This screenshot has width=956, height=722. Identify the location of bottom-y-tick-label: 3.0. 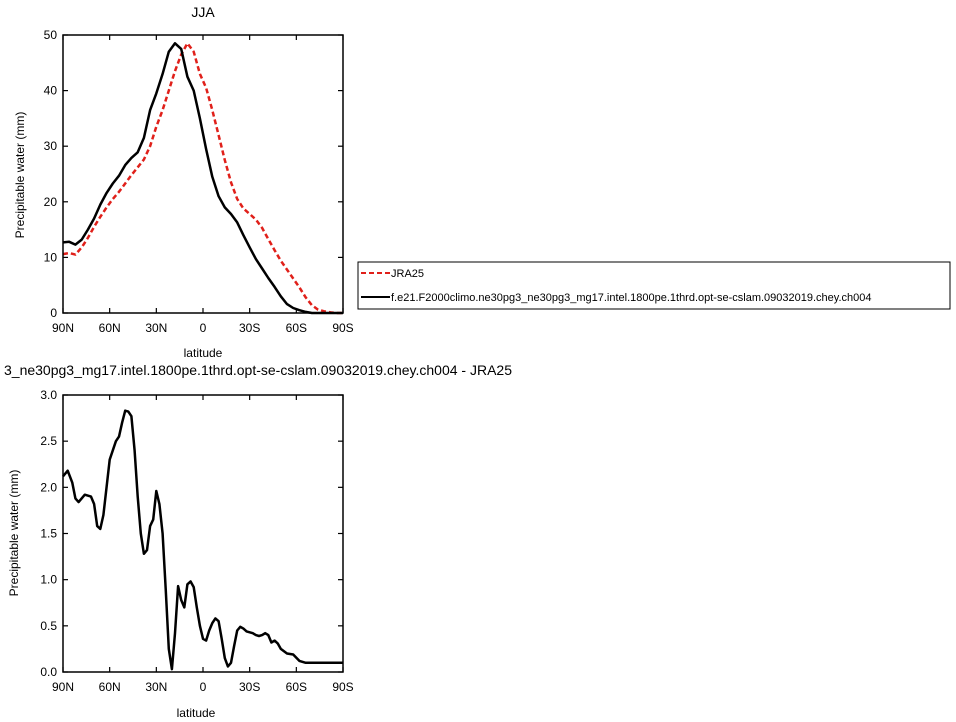
(48, 395).